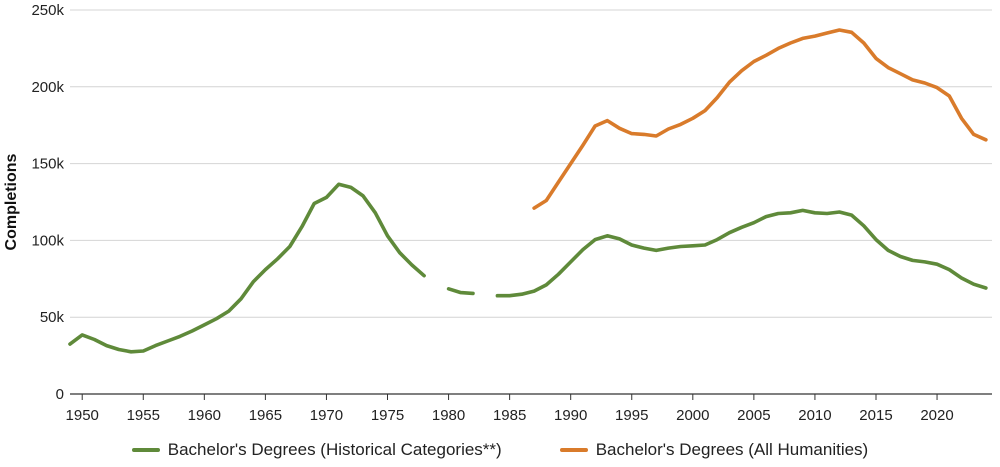 This screenshot has height=467, width=1000. What do you see at coordinates (326, 415) in the screenshot?
I see `x-tick-label: 1970` at bounding box center [326, 415].